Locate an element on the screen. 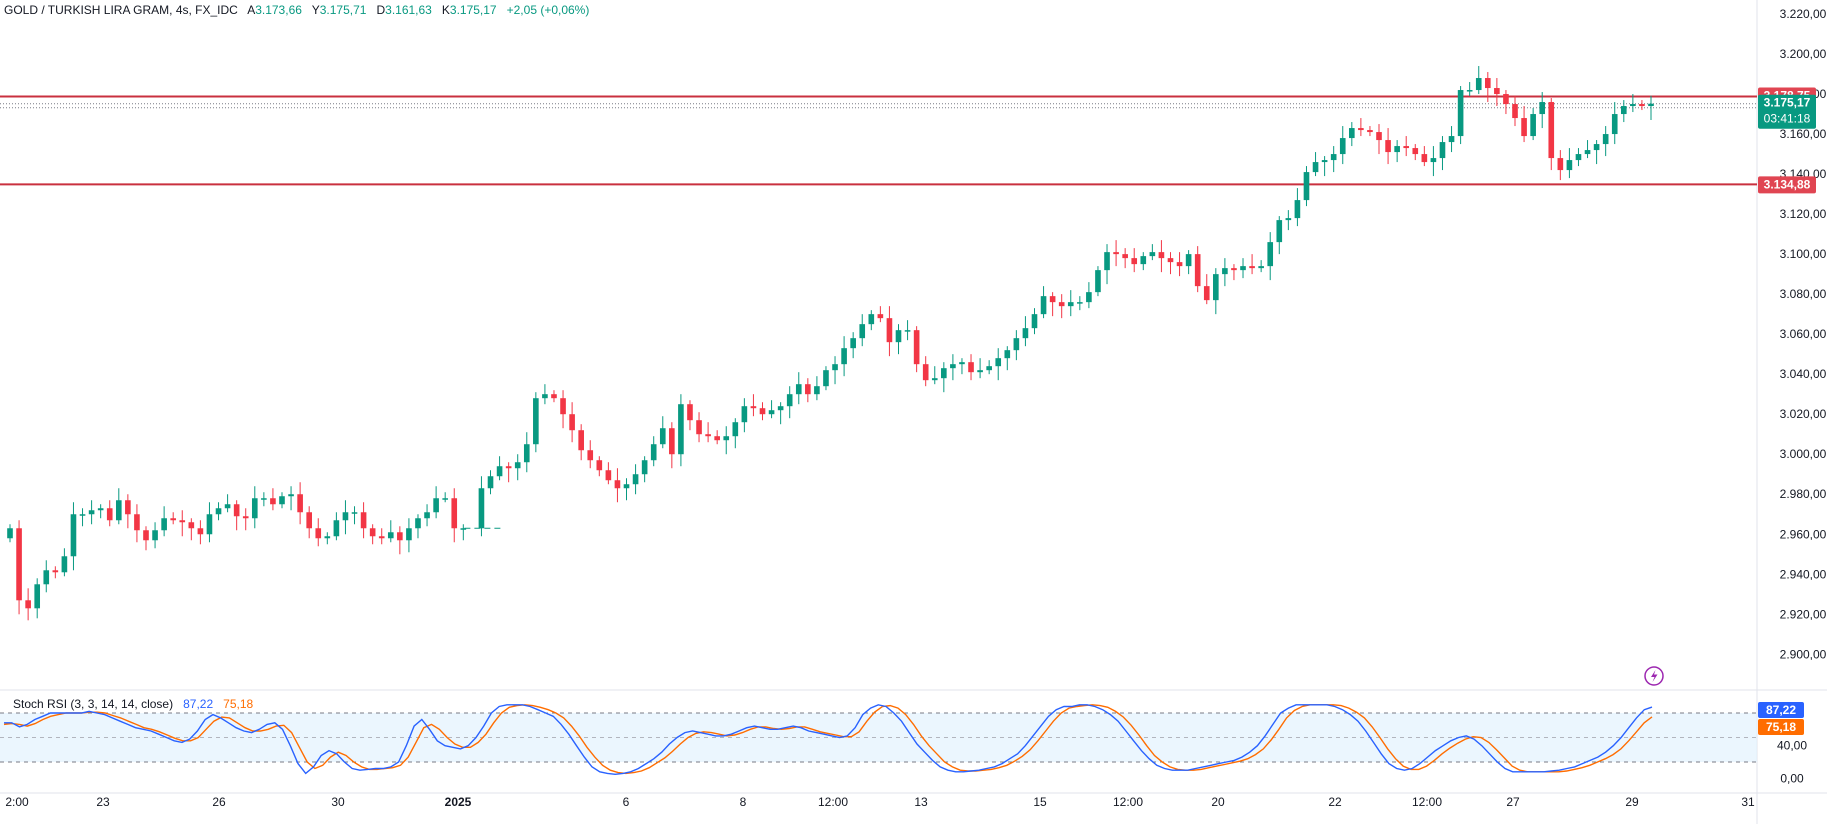 The image size is (1827, 824). price-tick-label: 2.900,00 is located at coordinates (1803, 654).